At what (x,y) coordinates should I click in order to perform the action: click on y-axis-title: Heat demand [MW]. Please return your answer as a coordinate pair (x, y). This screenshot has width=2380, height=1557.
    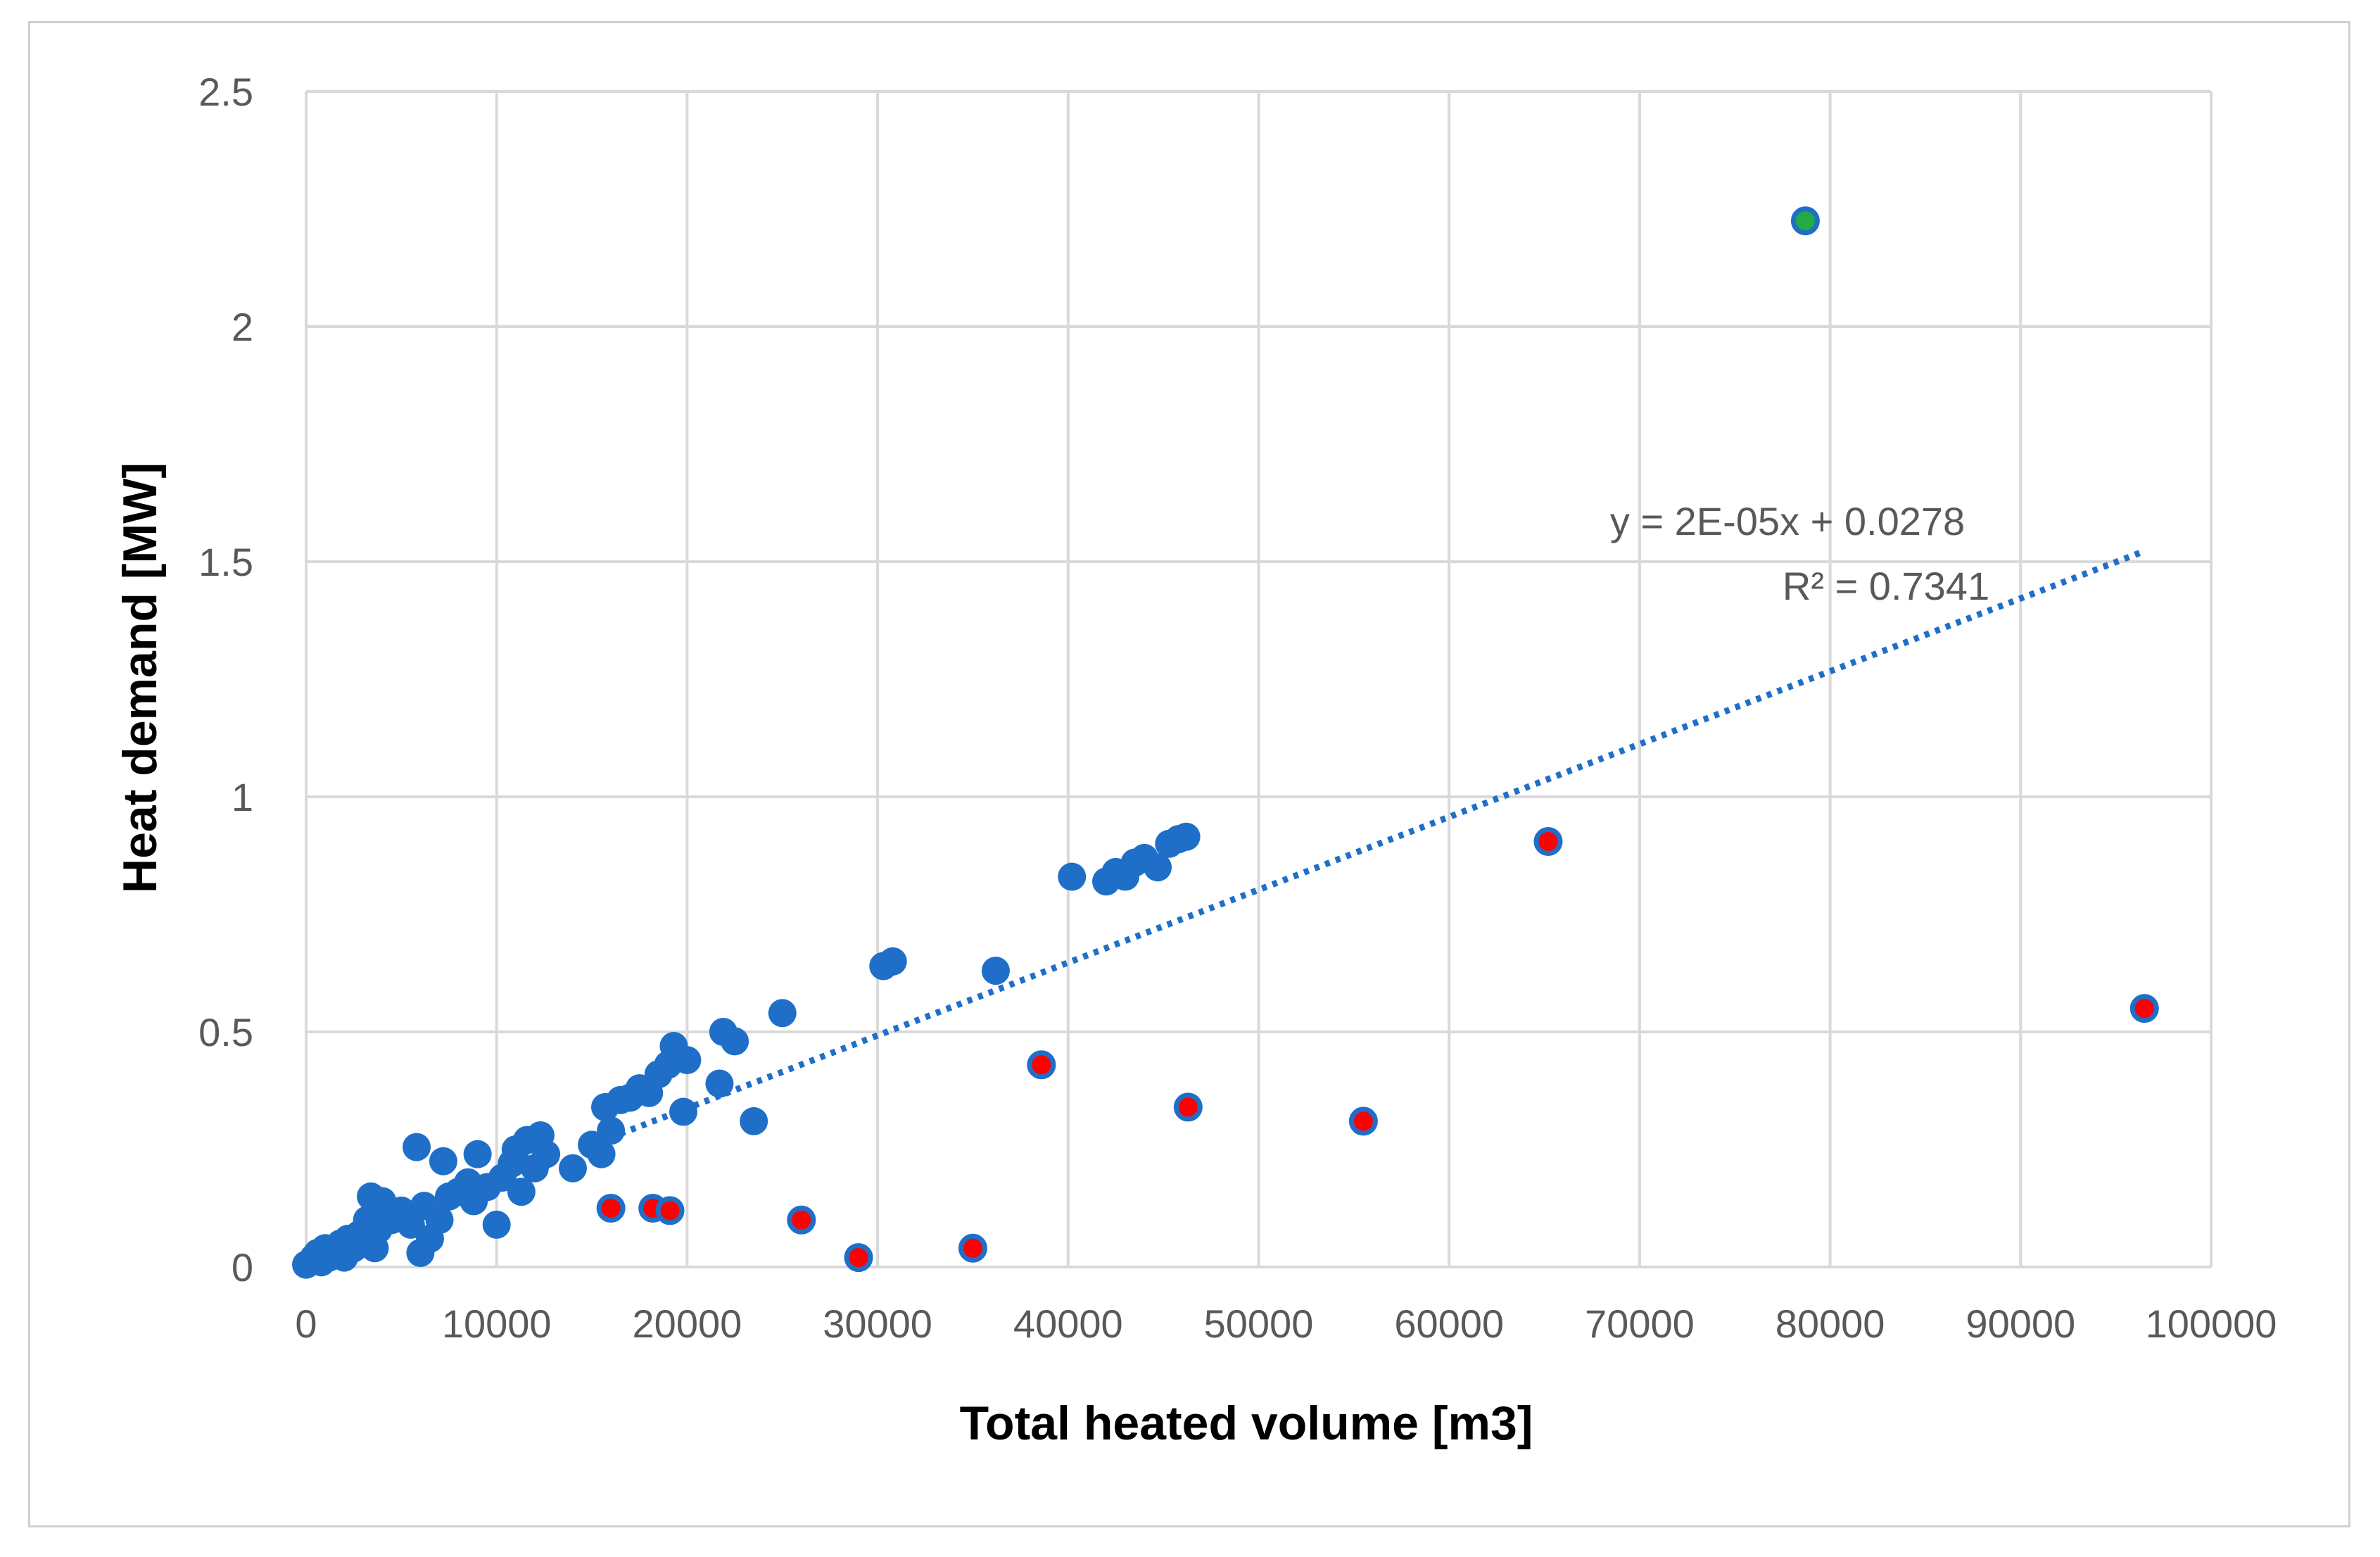
    Looking at the image, I should click on (140, 677).